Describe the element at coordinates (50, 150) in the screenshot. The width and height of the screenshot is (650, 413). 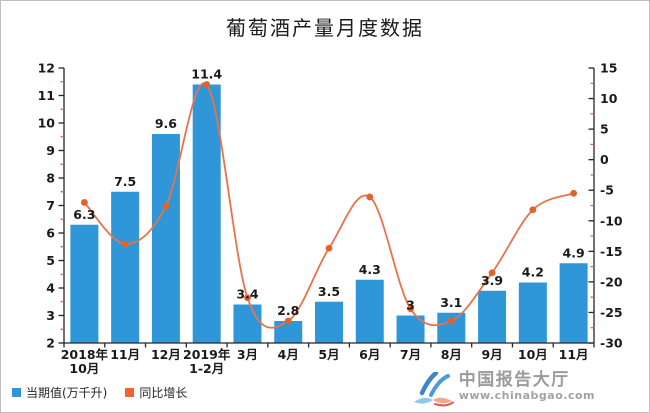
I see `svg-text: 9` at that location.